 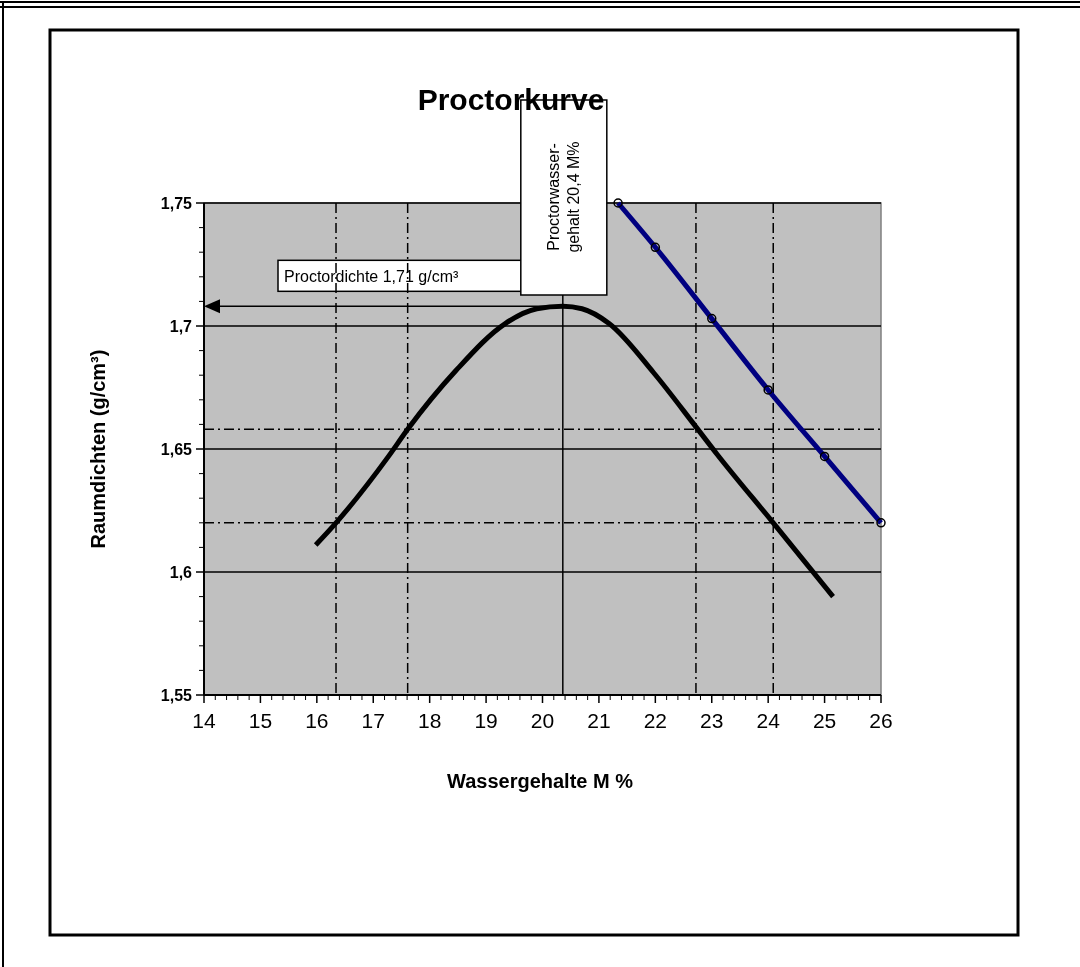 What do you see at coordinates (373, 720) in the screenshot?
I see `x-tick-label: 17` at bounding box center [373, 720].